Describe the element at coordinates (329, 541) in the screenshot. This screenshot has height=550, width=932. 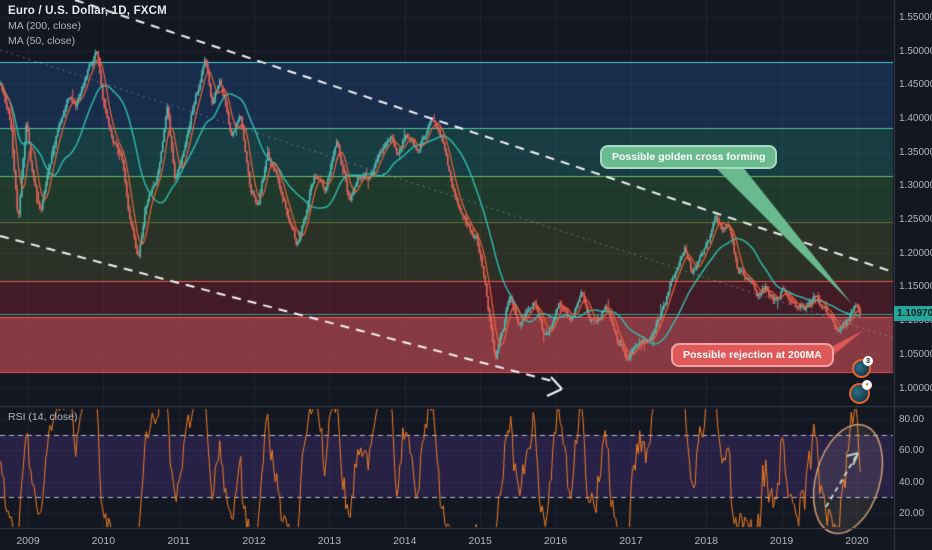
I see `time-axis-tick: 2013` at that location.